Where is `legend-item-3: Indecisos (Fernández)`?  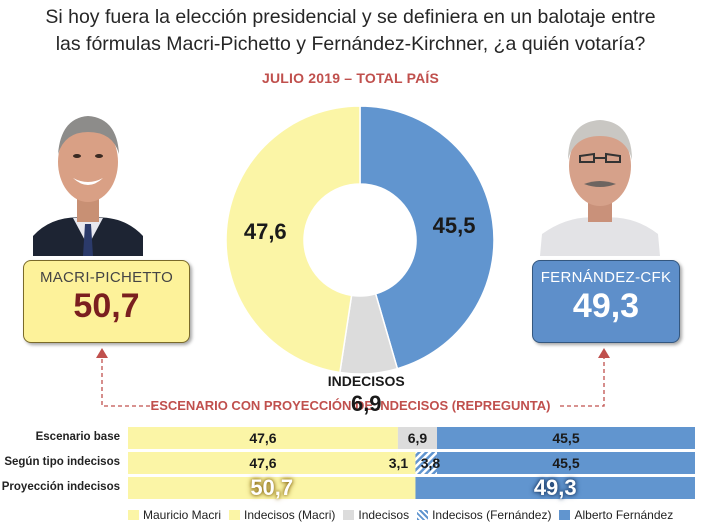
legend-item-3: Indecisos (Fernández) is located at coordinates (484, 515).